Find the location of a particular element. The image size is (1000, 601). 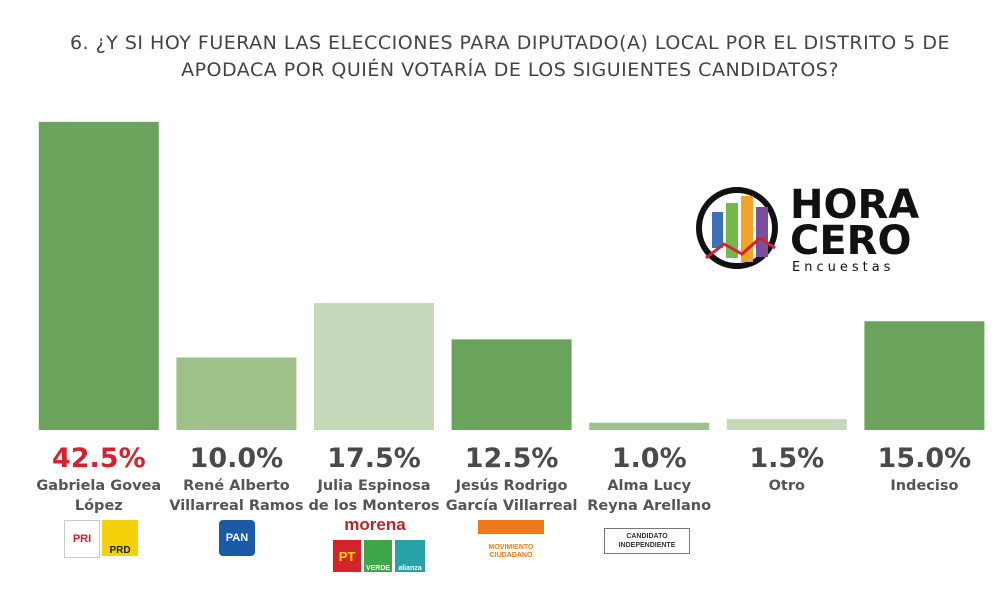

party-logo: VERDE is located at coordinates (378, 556).